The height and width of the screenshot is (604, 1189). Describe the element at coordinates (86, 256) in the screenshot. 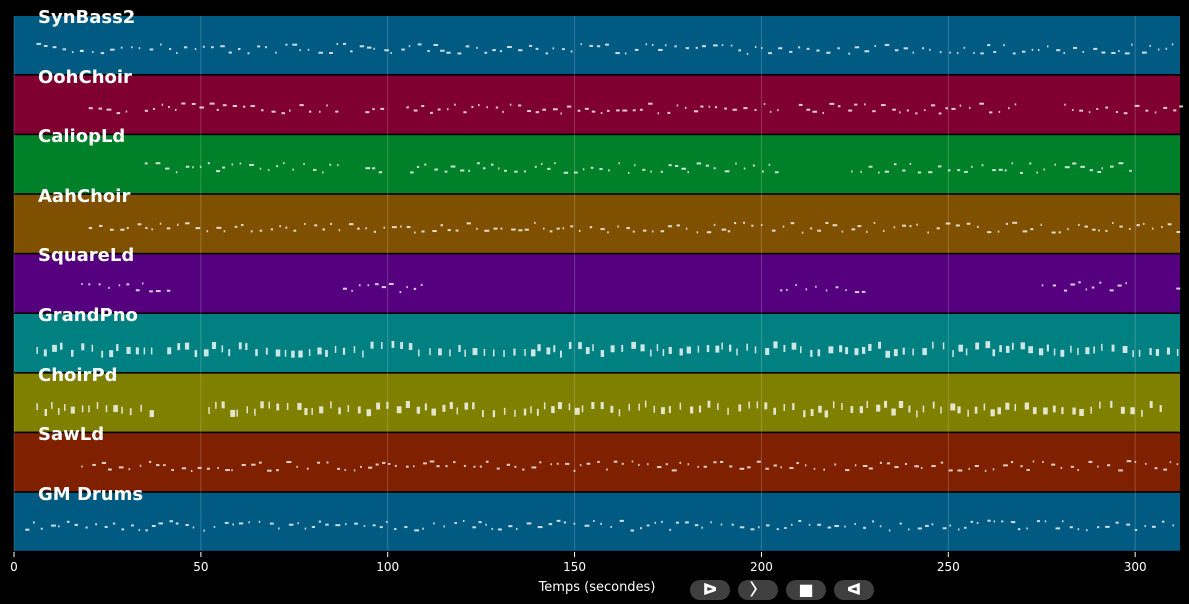

I see `track-label: SquareLd` at that location.